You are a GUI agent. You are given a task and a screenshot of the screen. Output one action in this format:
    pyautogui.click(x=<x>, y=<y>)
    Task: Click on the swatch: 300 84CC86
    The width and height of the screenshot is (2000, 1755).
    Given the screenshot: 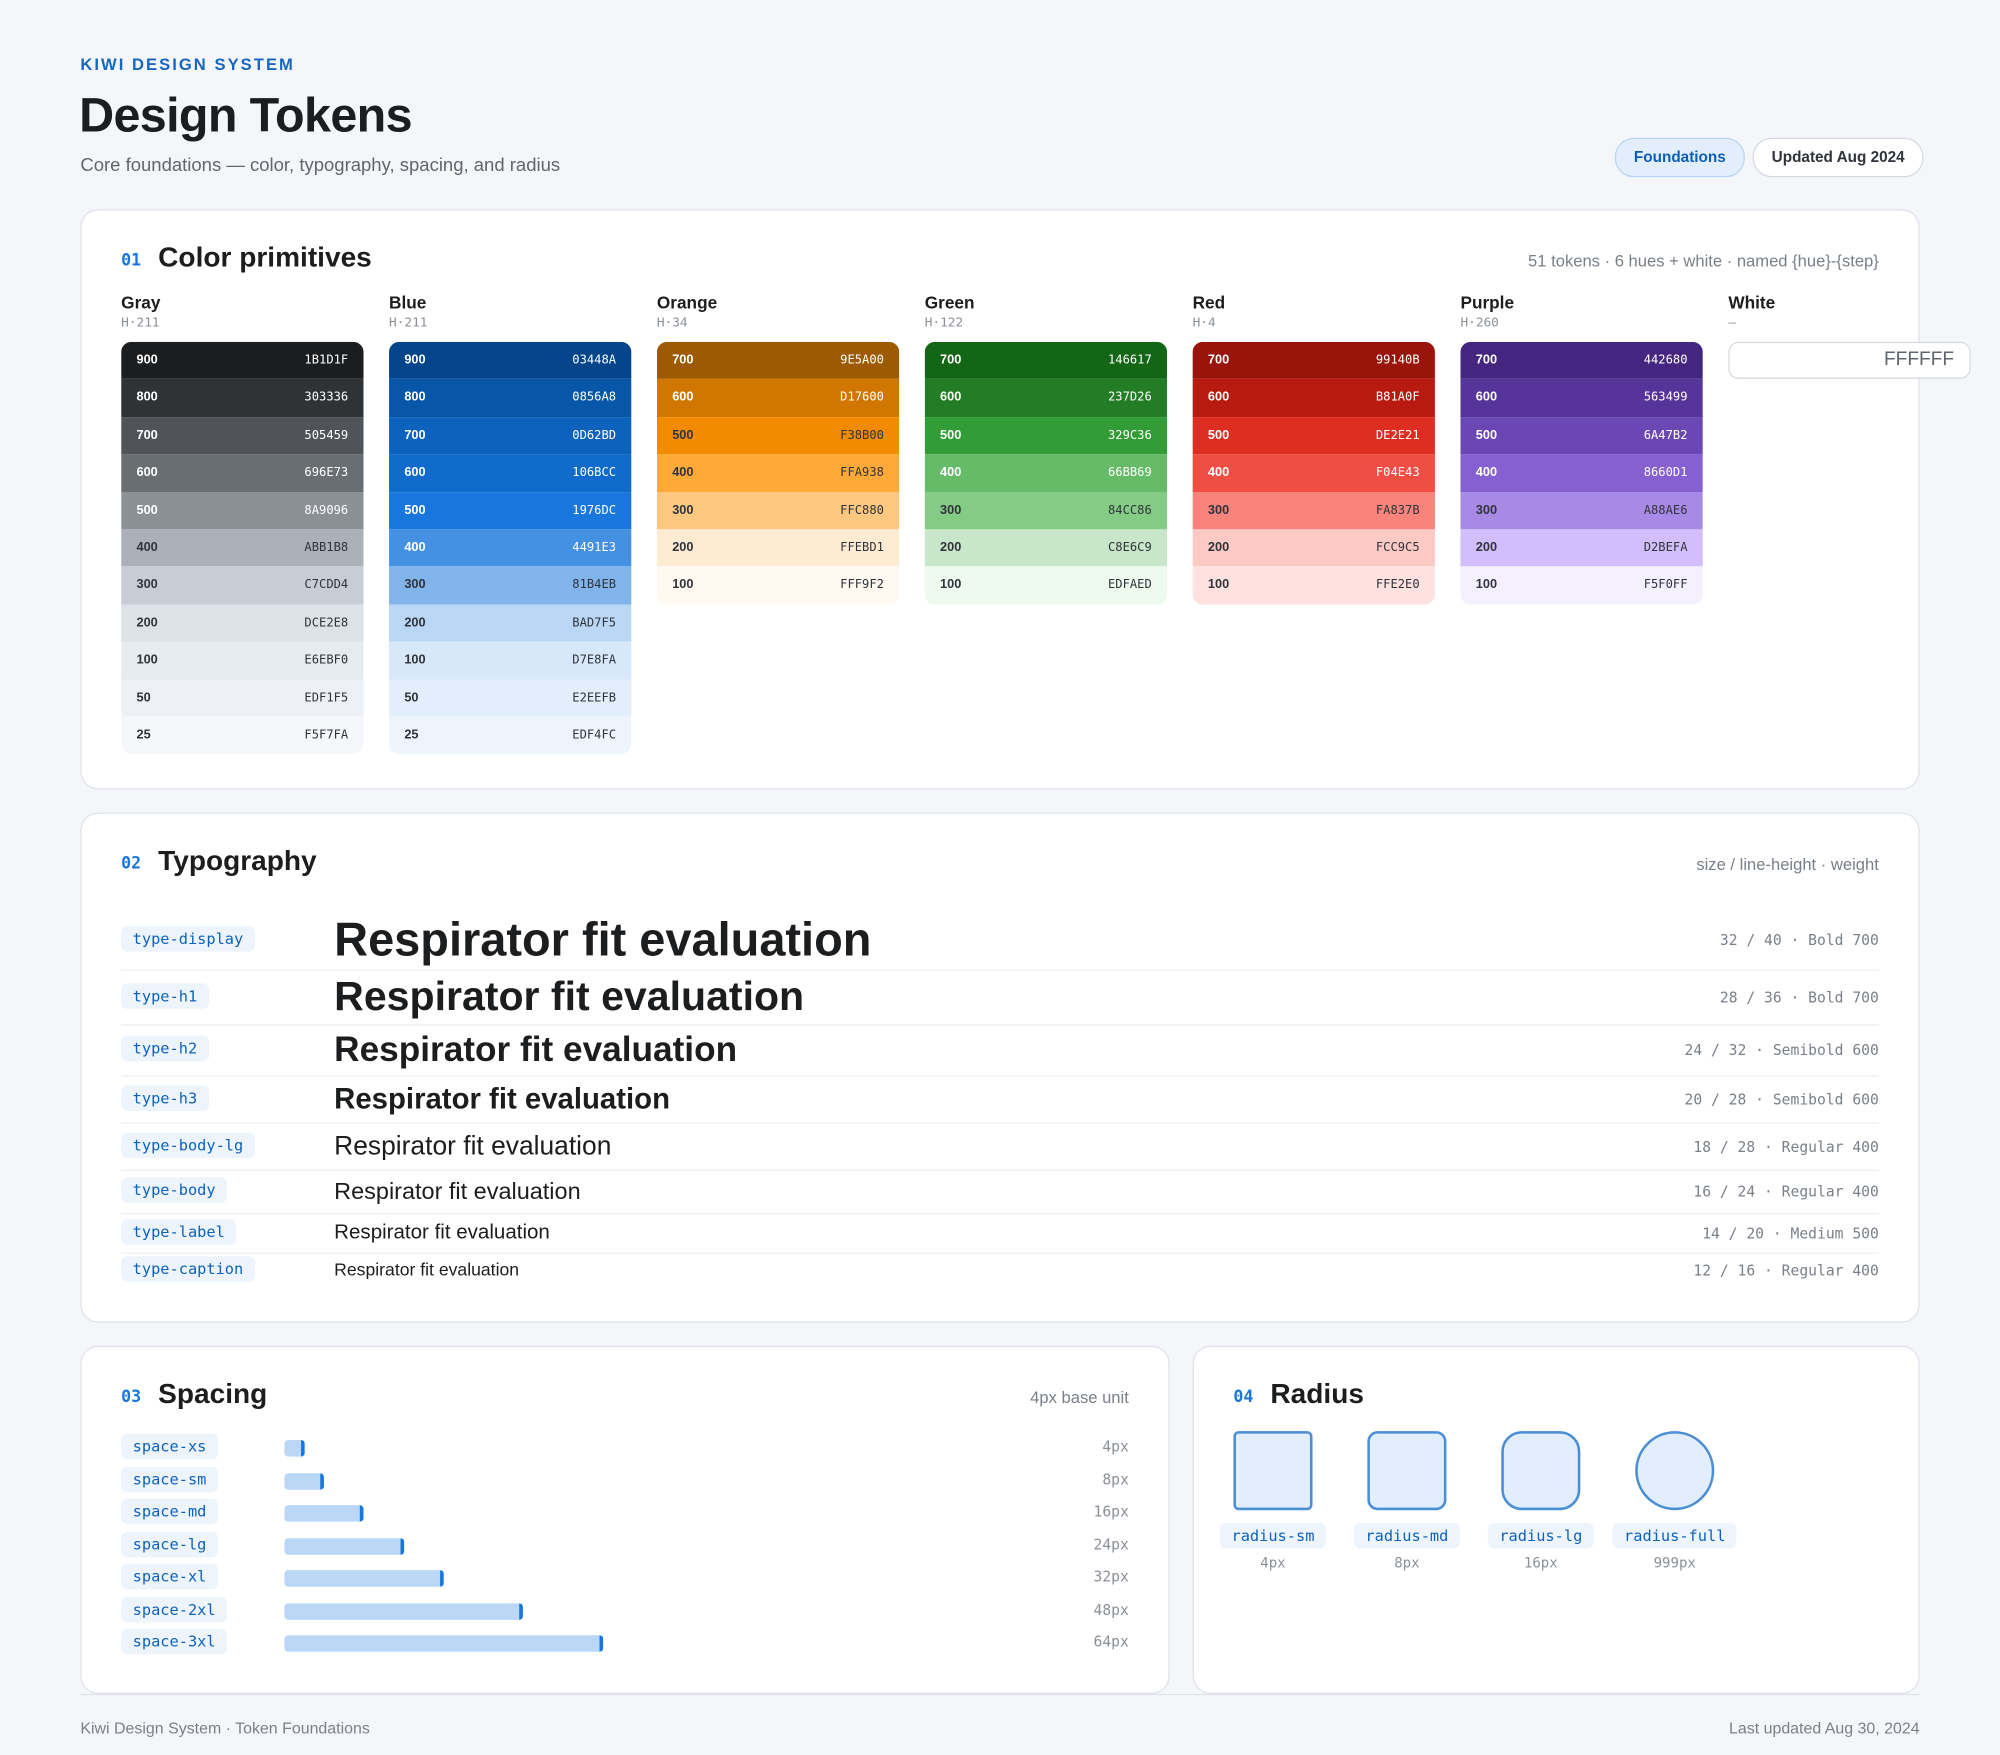 What is the action you would take?
    pyautogui.click(x=1046, y=510)
    